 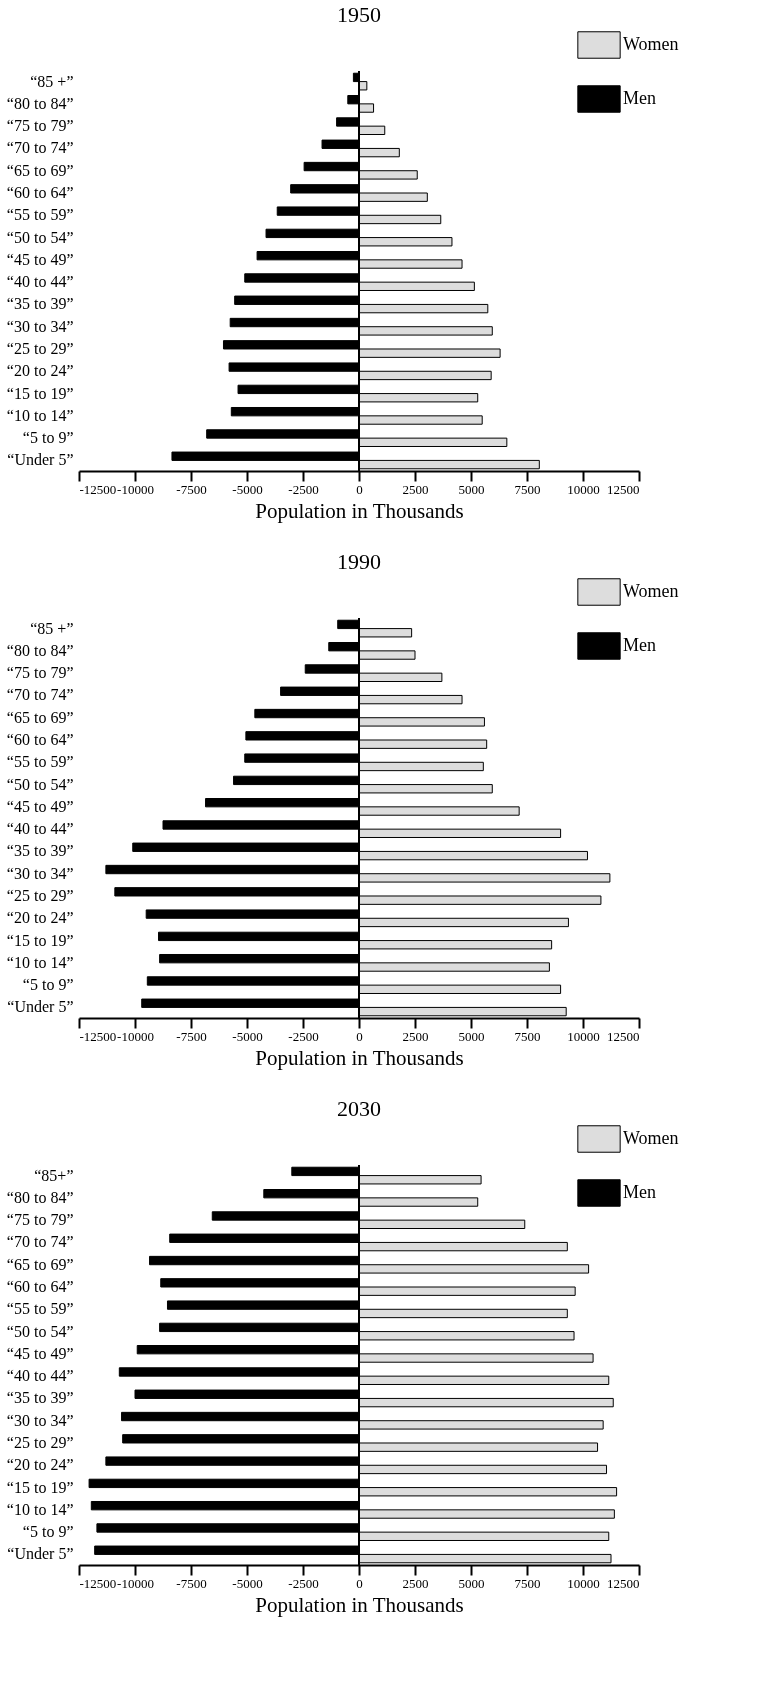 I want to click on chart-title: 1950, so click(x=359, y=14).